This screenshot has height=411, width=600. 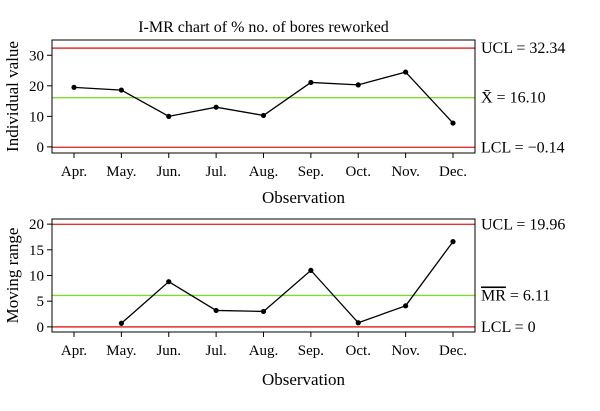 I want to click on reference-label-0: UCL = 19.96, so click(x=523, y=224).